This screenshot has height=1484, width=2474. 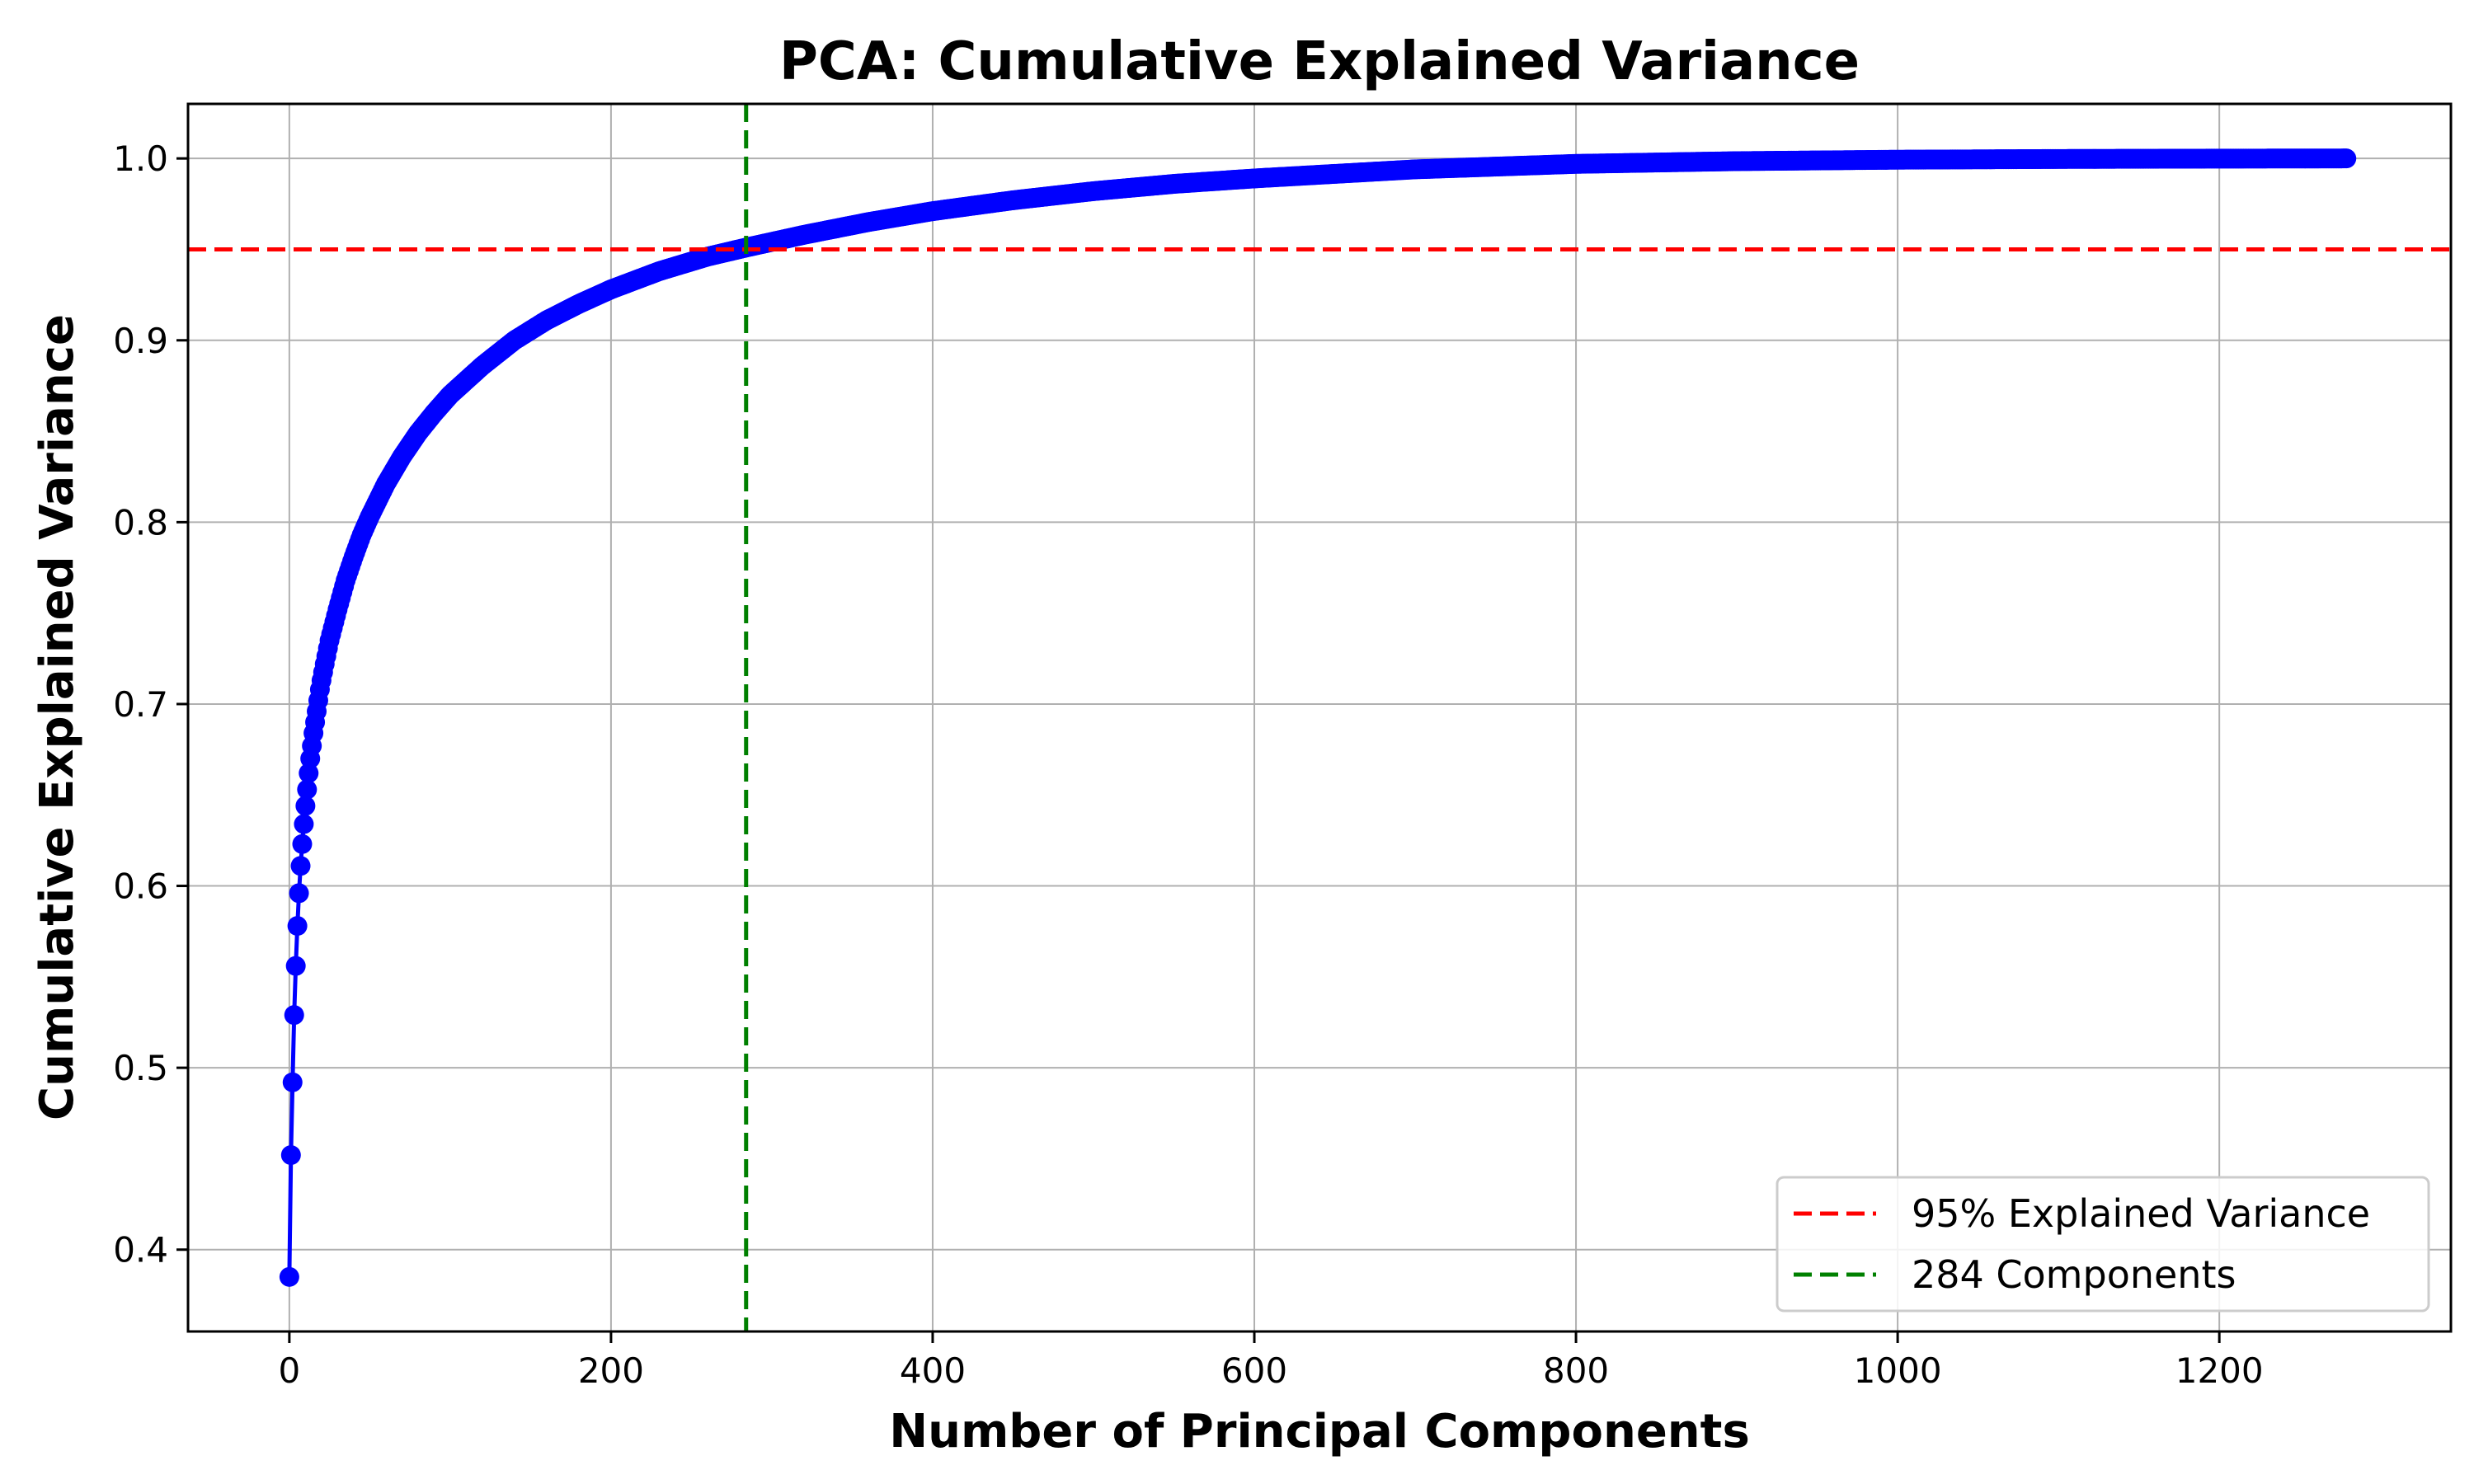 I want to click on x-tick-label: 400, so click(x=933, y=1370).